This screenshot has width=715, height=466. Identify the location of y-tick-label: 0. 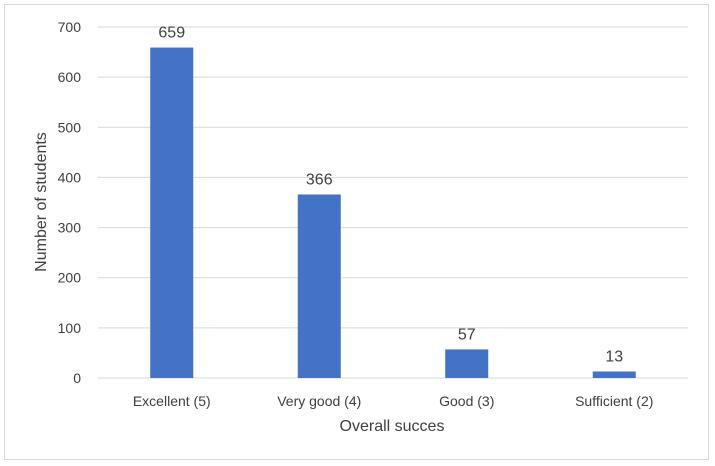
(77, 378).